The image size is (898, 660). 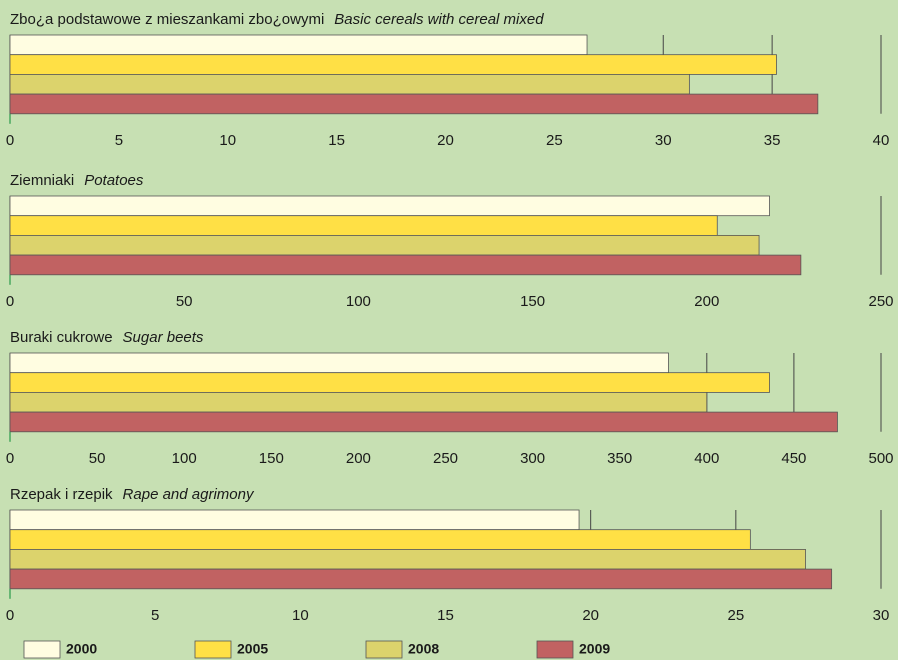 What do you see at coordinates (61, 494) in the screenshot?
I see `title: Rzepak i rzepik` at bounding box center [61, 494].